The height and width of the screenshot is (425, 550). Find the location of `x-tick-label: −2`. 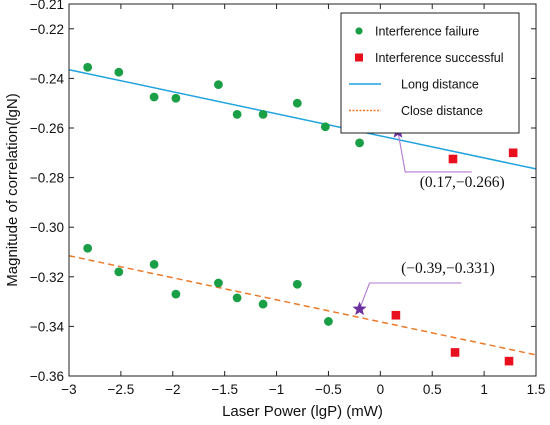

x-tick-label: −2 is located at coordinates (172, 389).